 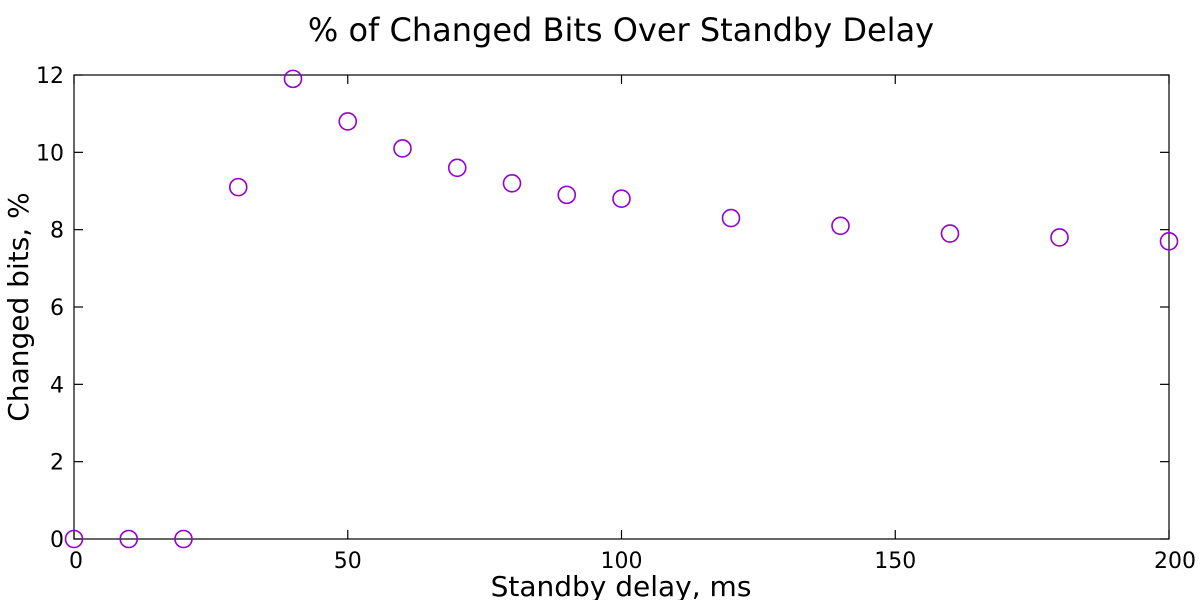 What do you see at coordinates (621, 30) in the screenshot?
I see `chart-title: % of Changed Bits Over Standby Delay` at bounding box center [621, 30].